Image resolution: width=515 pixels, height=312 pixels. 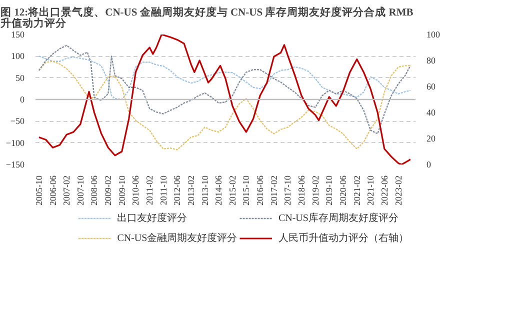 What do you see at coordinates (135, 190) in the screenshot?
I see `x-tick-label: 2010-06` at bounding box center [135, 190].